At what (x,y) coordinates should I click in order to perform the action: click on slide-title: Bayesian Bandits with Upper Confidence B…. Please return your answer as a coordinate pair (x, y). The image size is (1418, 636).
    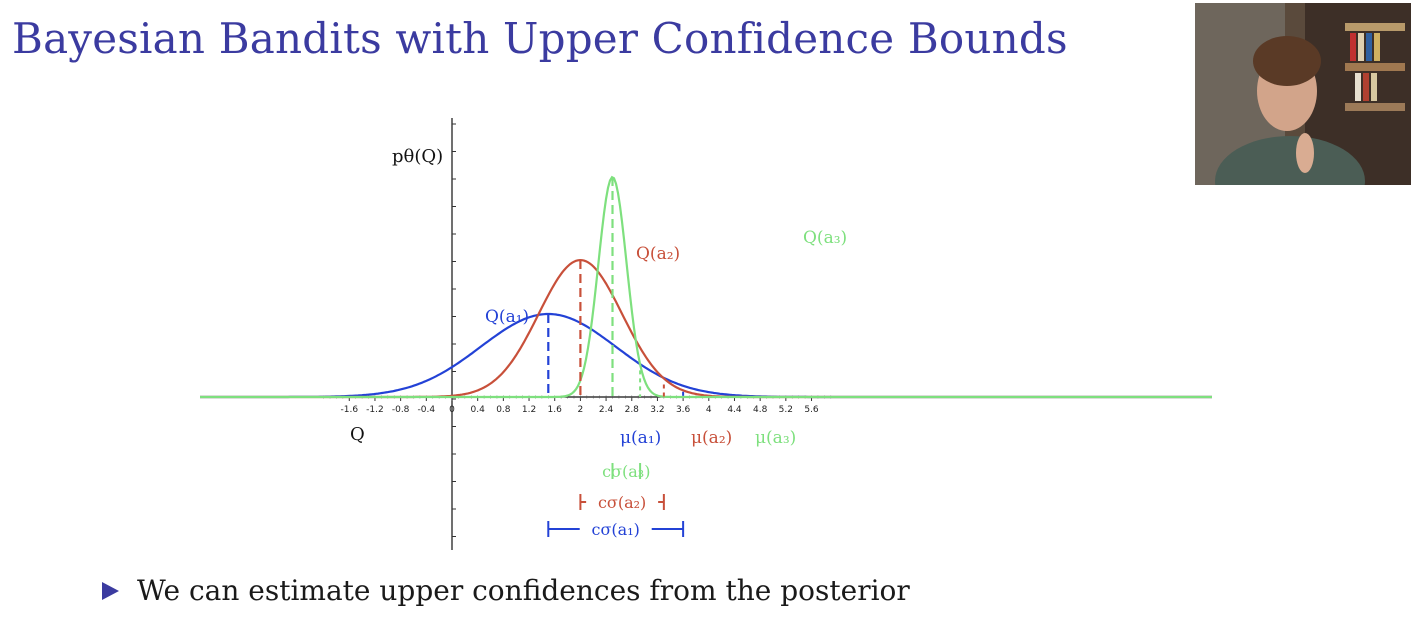
    Looking at the image, I should click on (540, 38).